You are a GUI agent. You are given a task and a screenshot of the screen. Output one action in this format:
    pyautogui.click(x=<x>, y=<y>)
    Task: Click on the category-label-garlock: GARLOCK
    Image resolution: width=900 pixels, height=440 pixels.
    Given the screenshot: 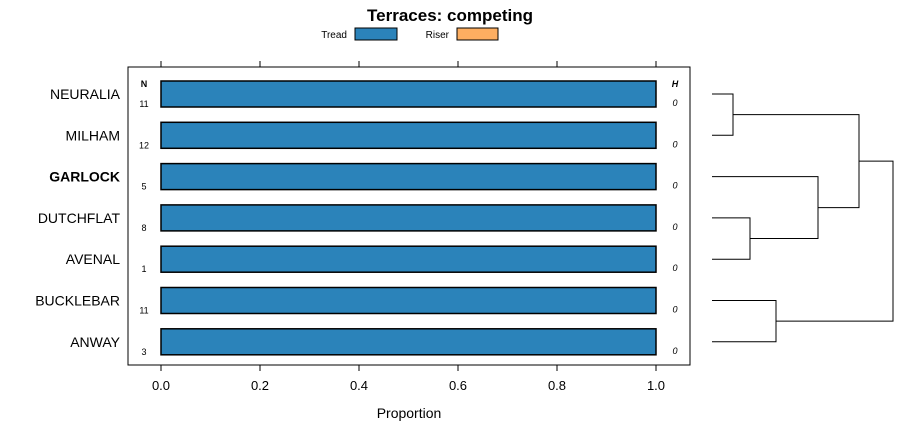 What is the action you would take?
    pyautogui.click(x=84, y=177)
    